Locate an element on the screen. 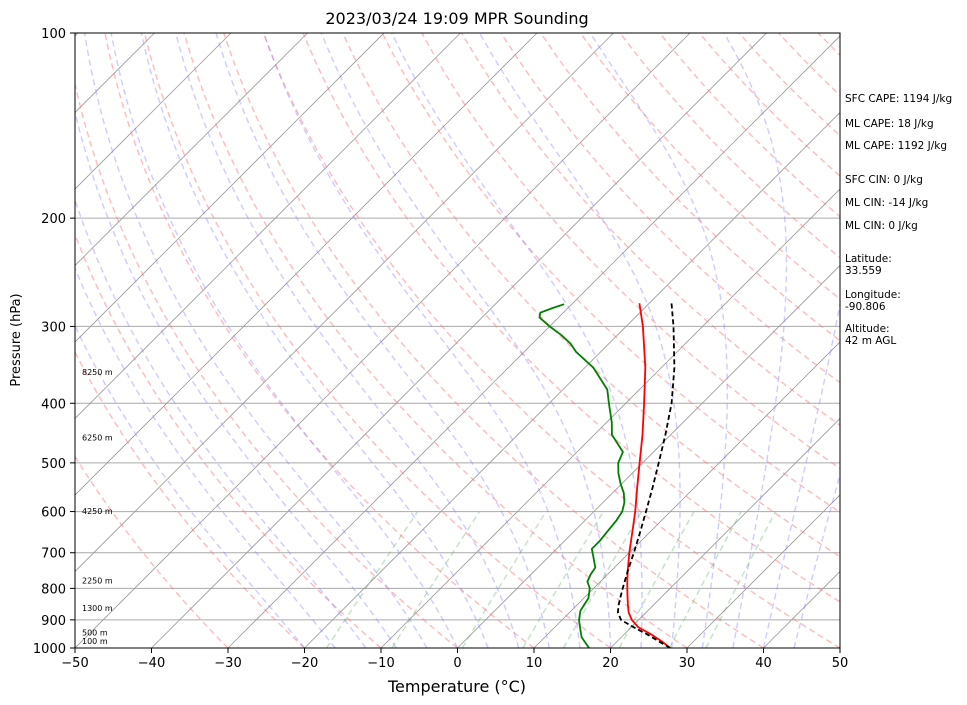 This screenshot has width=967, height=705. sfc-cin-text: SFC CIN: 0 J/kg is located at coordinates (884, 180).